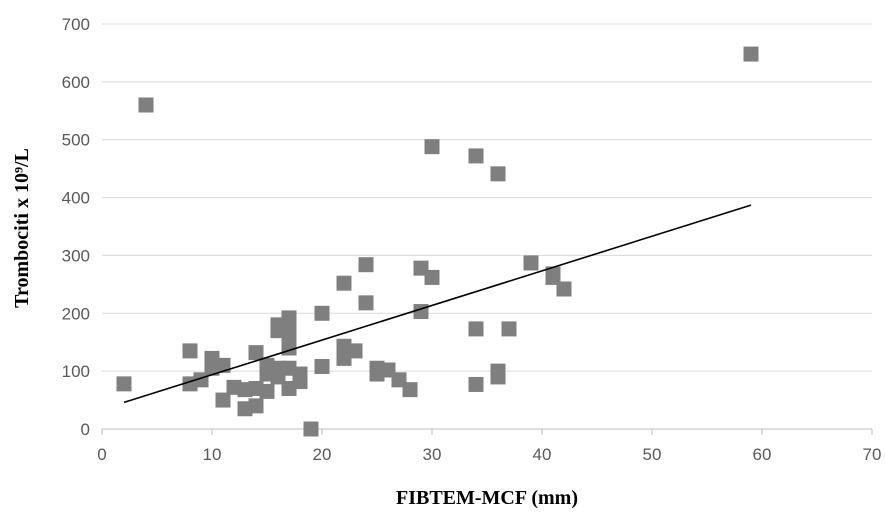 The image size is (885, 513). Describe the element at coordinates (85, 429) in the screenshot. I see `y-tick-label: 0` at that location.